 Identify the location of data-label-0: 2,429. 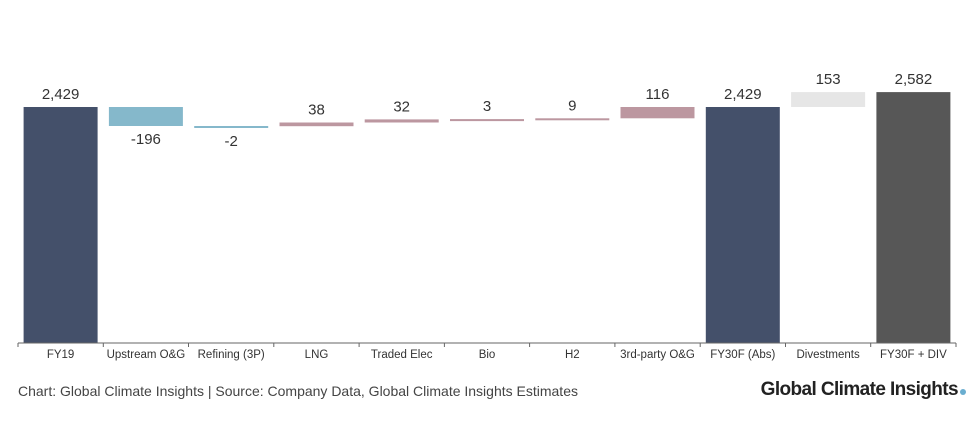
(61, 94).